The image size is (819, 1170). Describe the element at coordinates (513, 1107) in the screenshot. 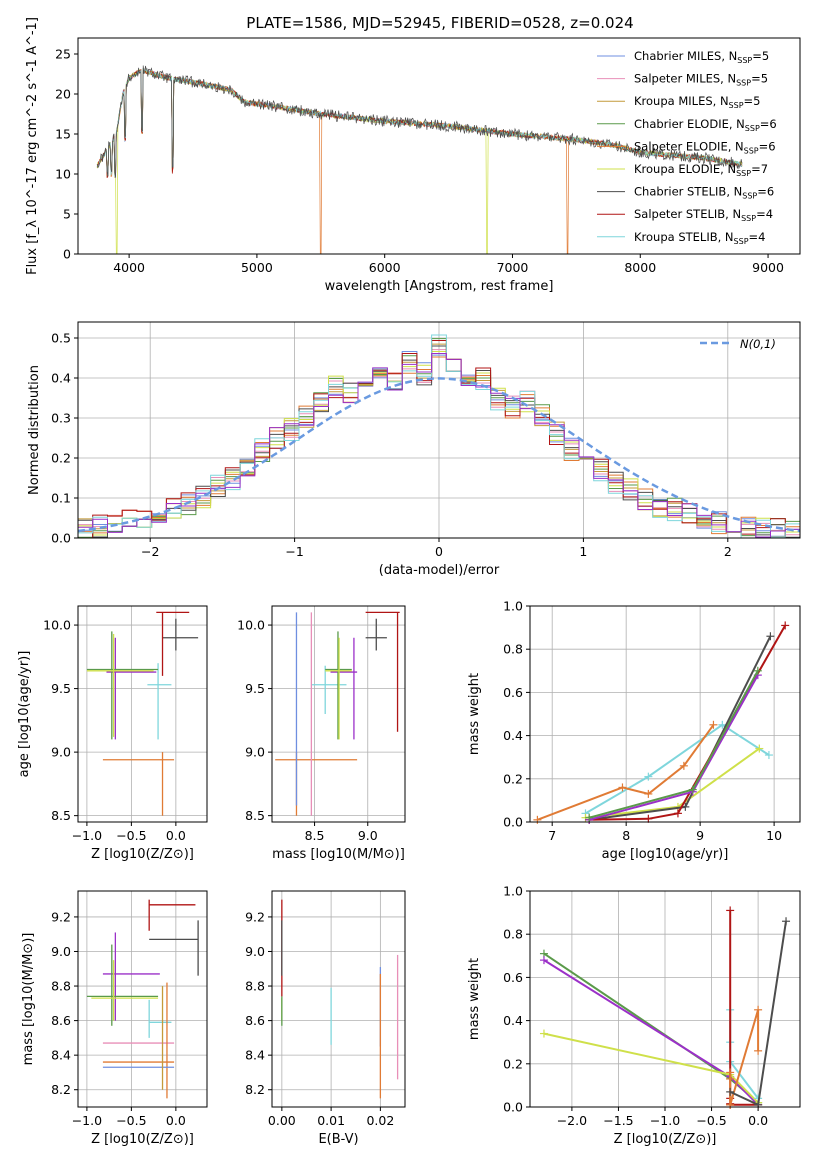

I see `massweight-Z-ytick-label: 0.0` at that location.